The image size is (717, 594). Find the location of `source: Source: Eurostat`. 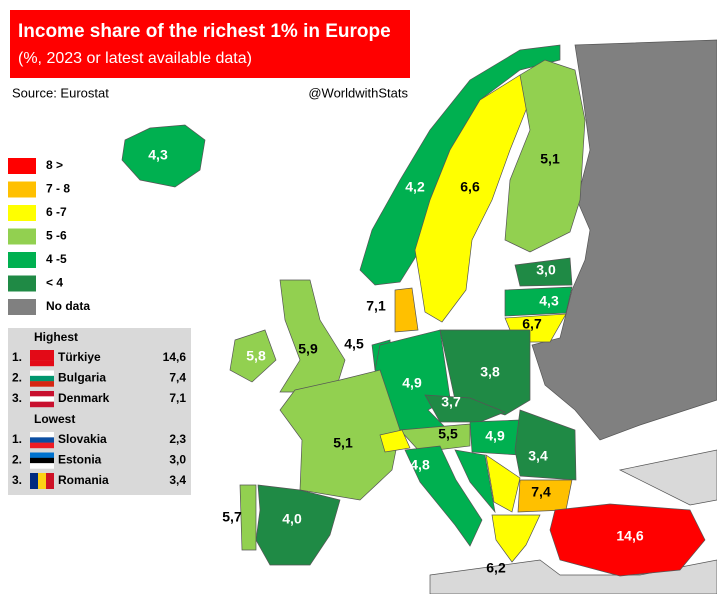

source: Source: Eurostat is located at coordinates (60, 92).